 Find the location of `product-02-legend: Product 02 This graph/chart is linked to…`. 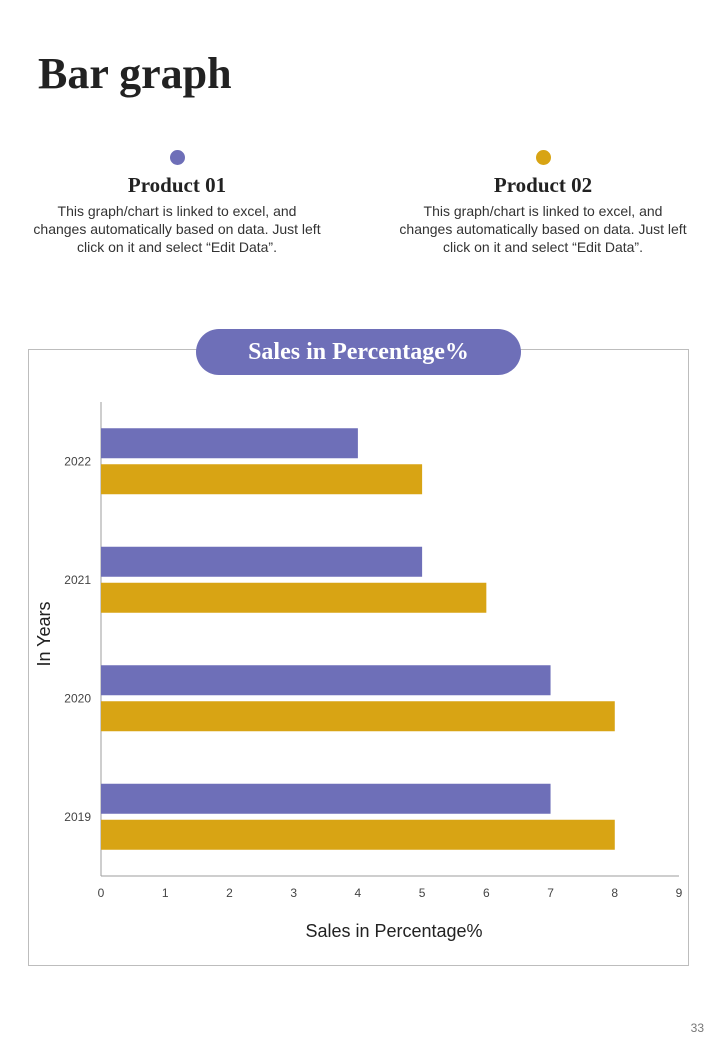

product-02-legend: Product 02 This graph/chart is linked to… is located at coordinates (543, 203).